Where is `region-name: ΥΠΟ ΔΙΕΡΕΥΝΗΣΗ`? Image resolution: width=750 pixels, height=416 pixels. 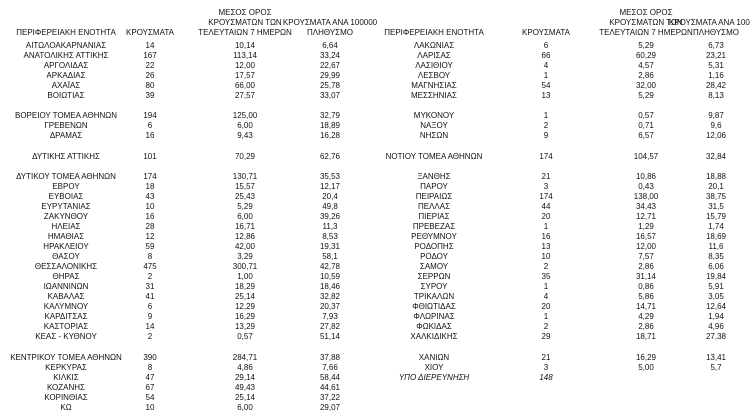 region-name: ΥΠΟ ΔΙΕΡΕΥΝΗΣΗ is located at coordinates (434, 377).